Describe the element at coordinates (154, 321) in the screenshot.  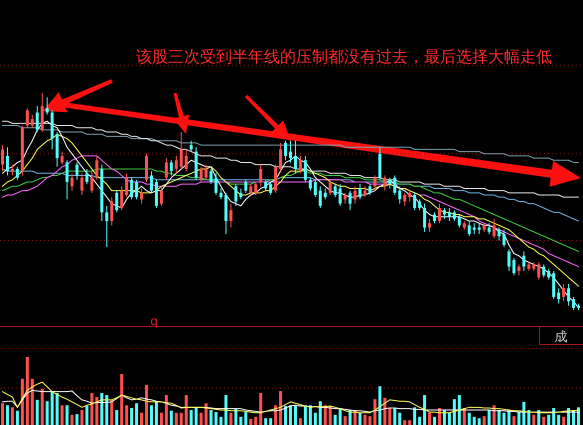
I see `text: q` at that location.